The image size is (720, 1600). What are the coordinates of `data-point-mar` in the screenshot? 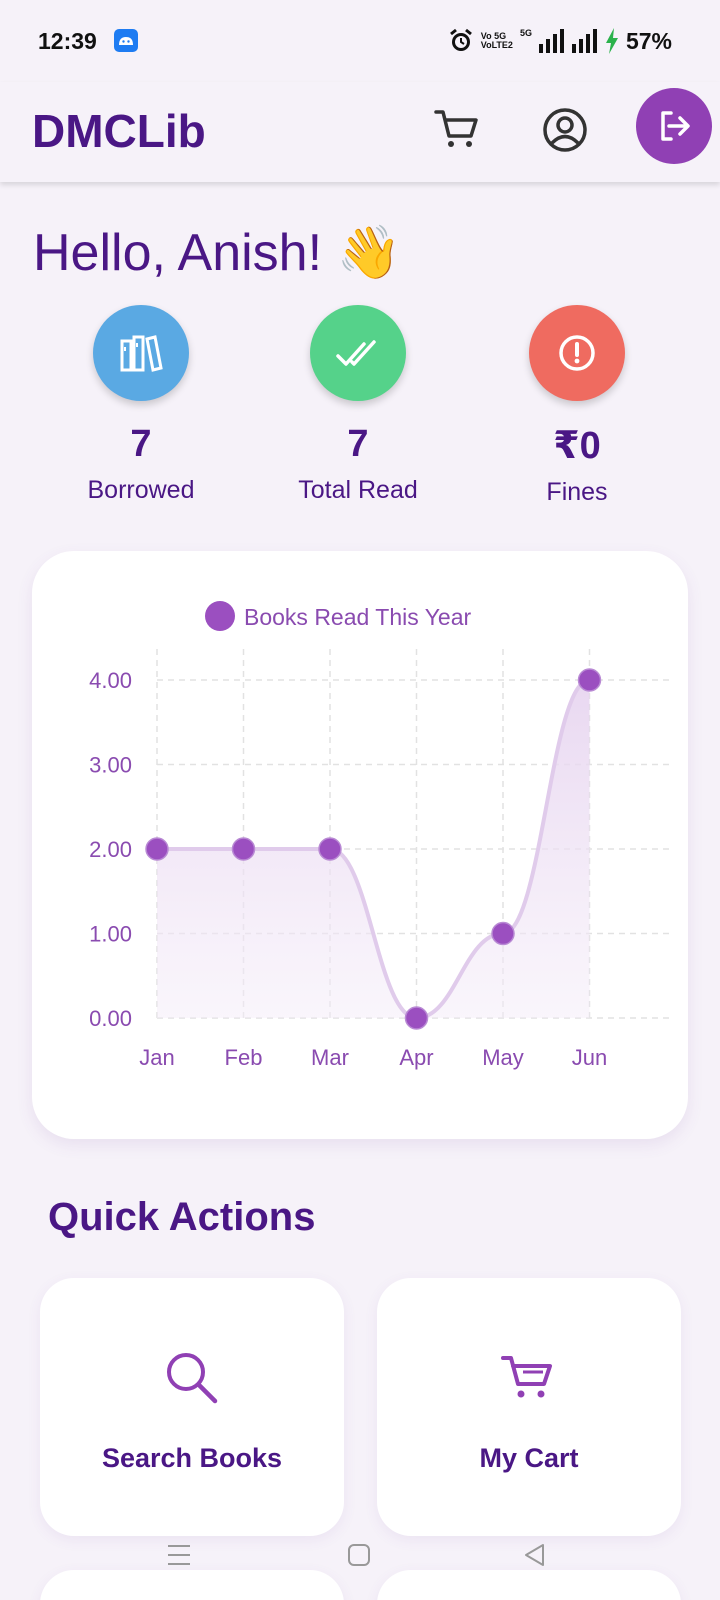 It's located at (330, 849).